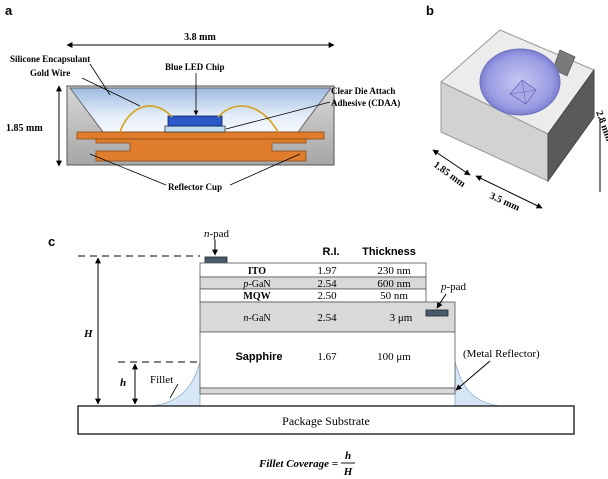  I want to click on width-3d-dimension-label: 3.5 mm, so click(505, 202).